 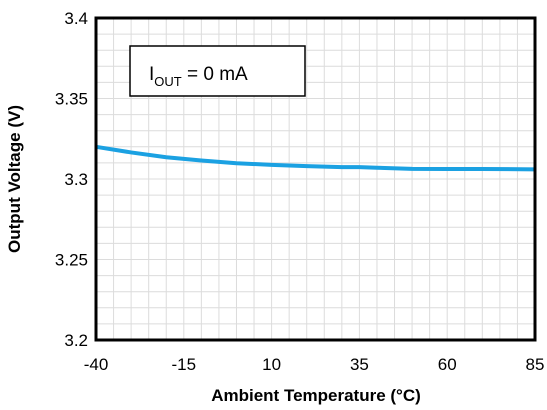 I want to click on y-tick-label: 3.2, so click(x=76, y=340).